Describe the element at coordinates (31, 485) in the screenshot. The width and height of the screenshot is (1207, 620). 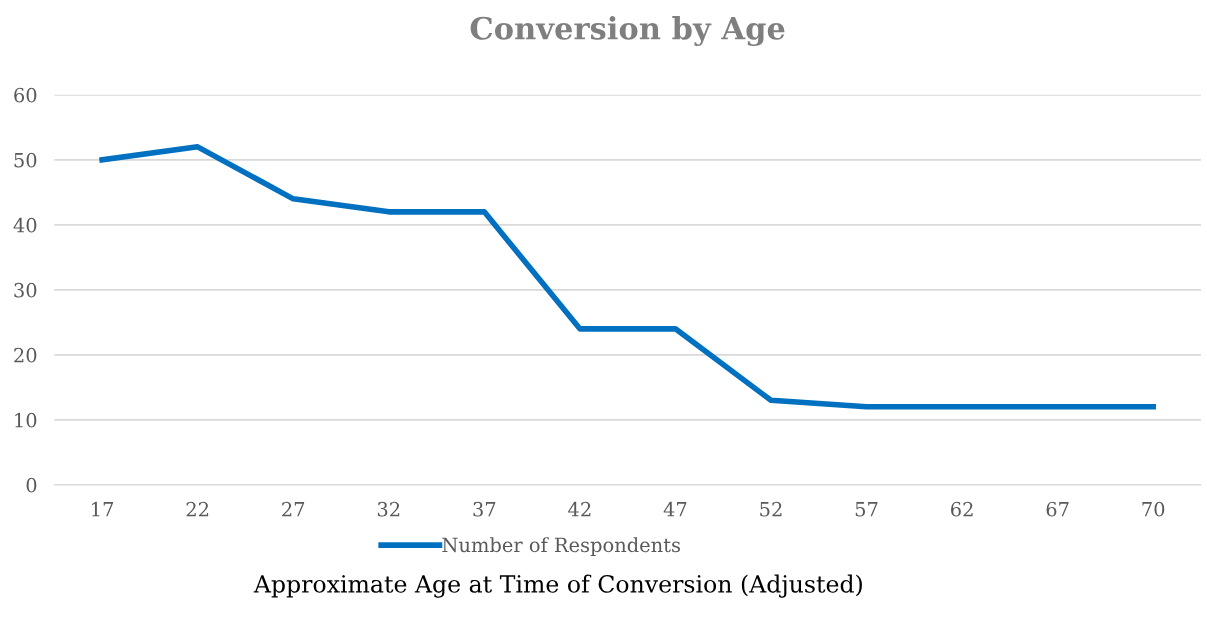
I see `y-tick-label: 0` at that location.